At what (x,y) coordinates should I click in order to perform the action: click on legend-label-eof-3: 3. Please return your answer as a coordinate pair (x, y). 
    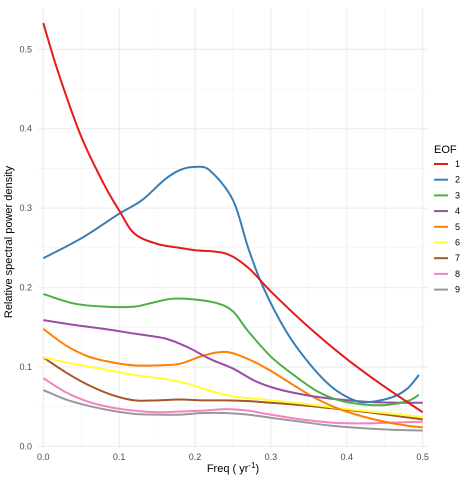
    Looking at the image, I should click on (457, 195).